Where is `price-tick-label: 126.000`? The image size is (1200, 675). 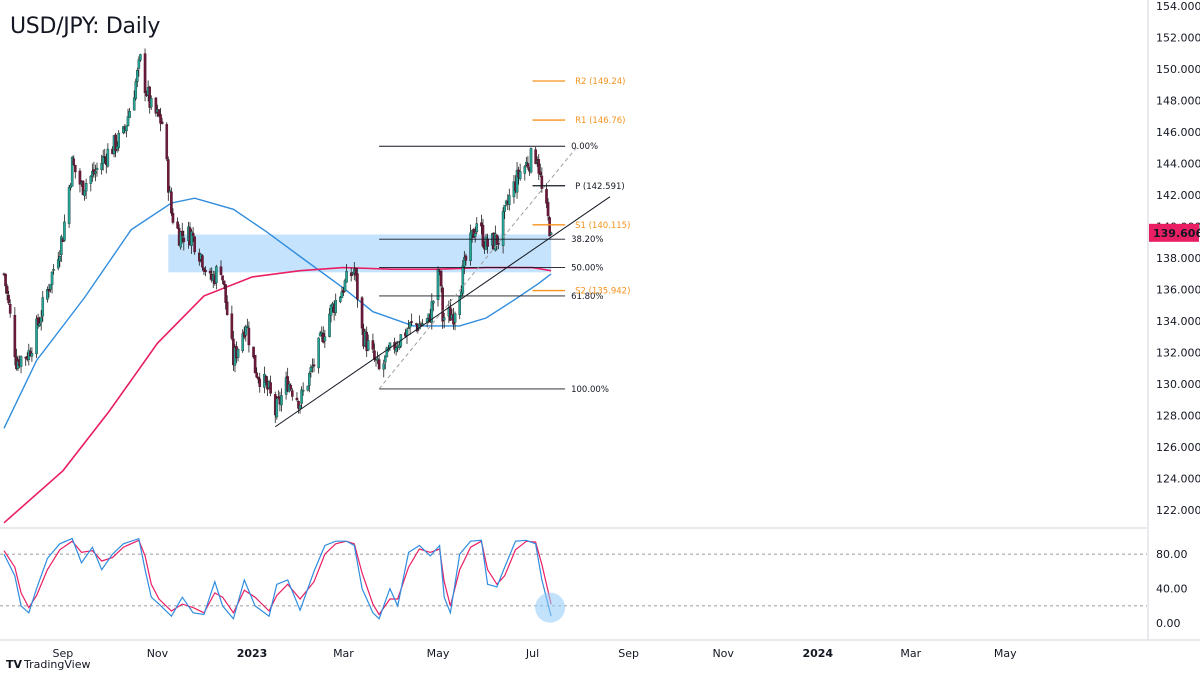
price-tick-label: 126.000 is located at coordinates (1178, 447).